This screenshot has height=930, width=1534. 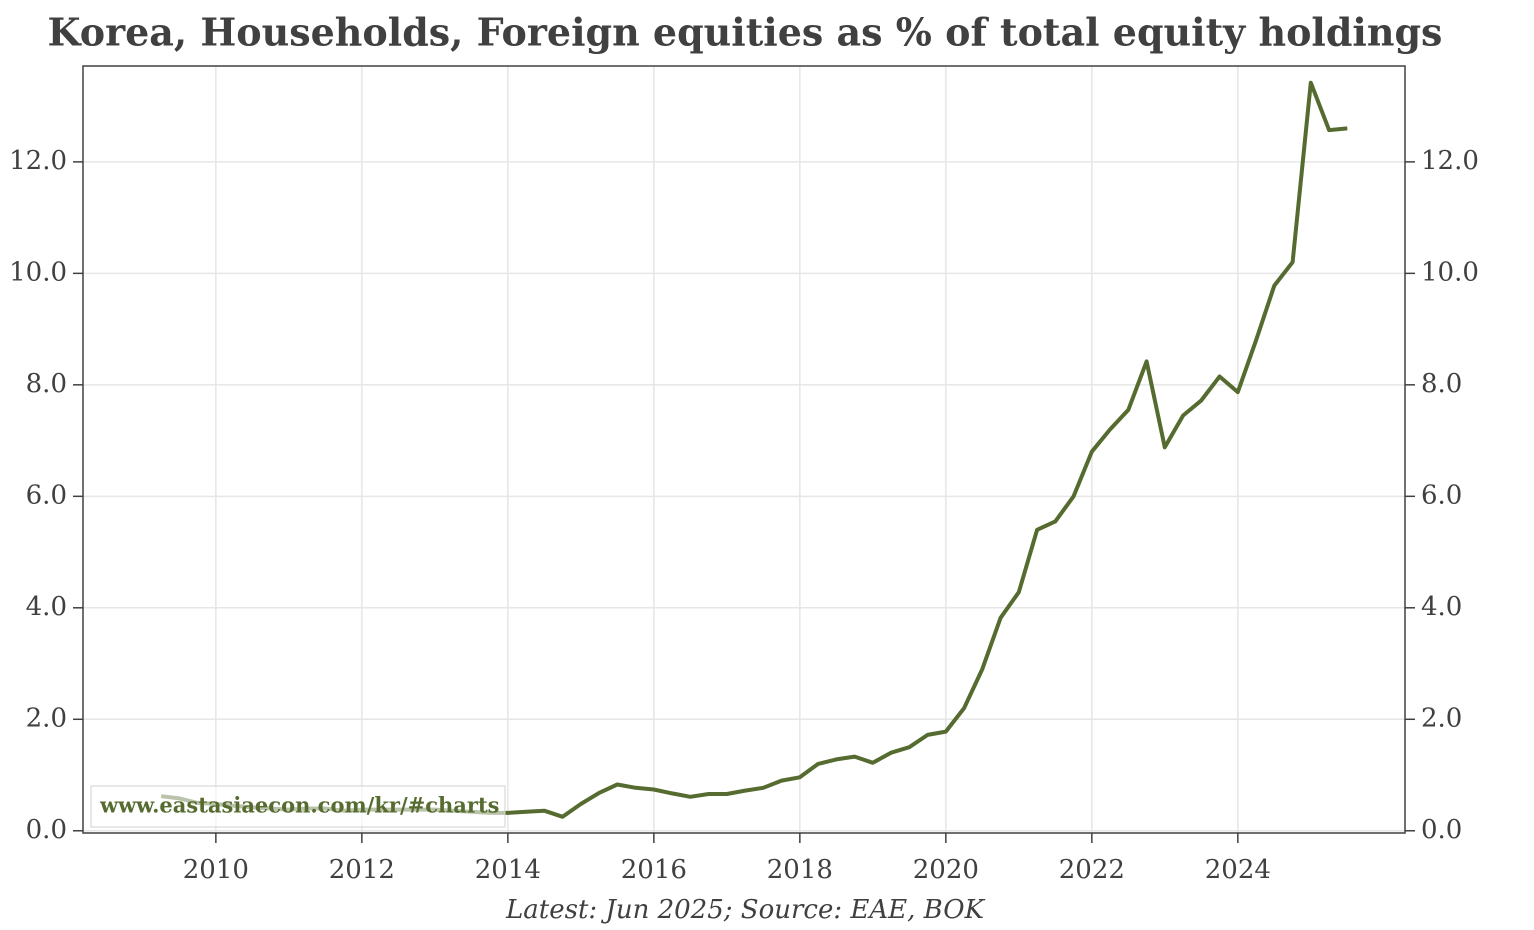 I want to click on y2-tick-label: 8.0, so click(x=1441, y=384).